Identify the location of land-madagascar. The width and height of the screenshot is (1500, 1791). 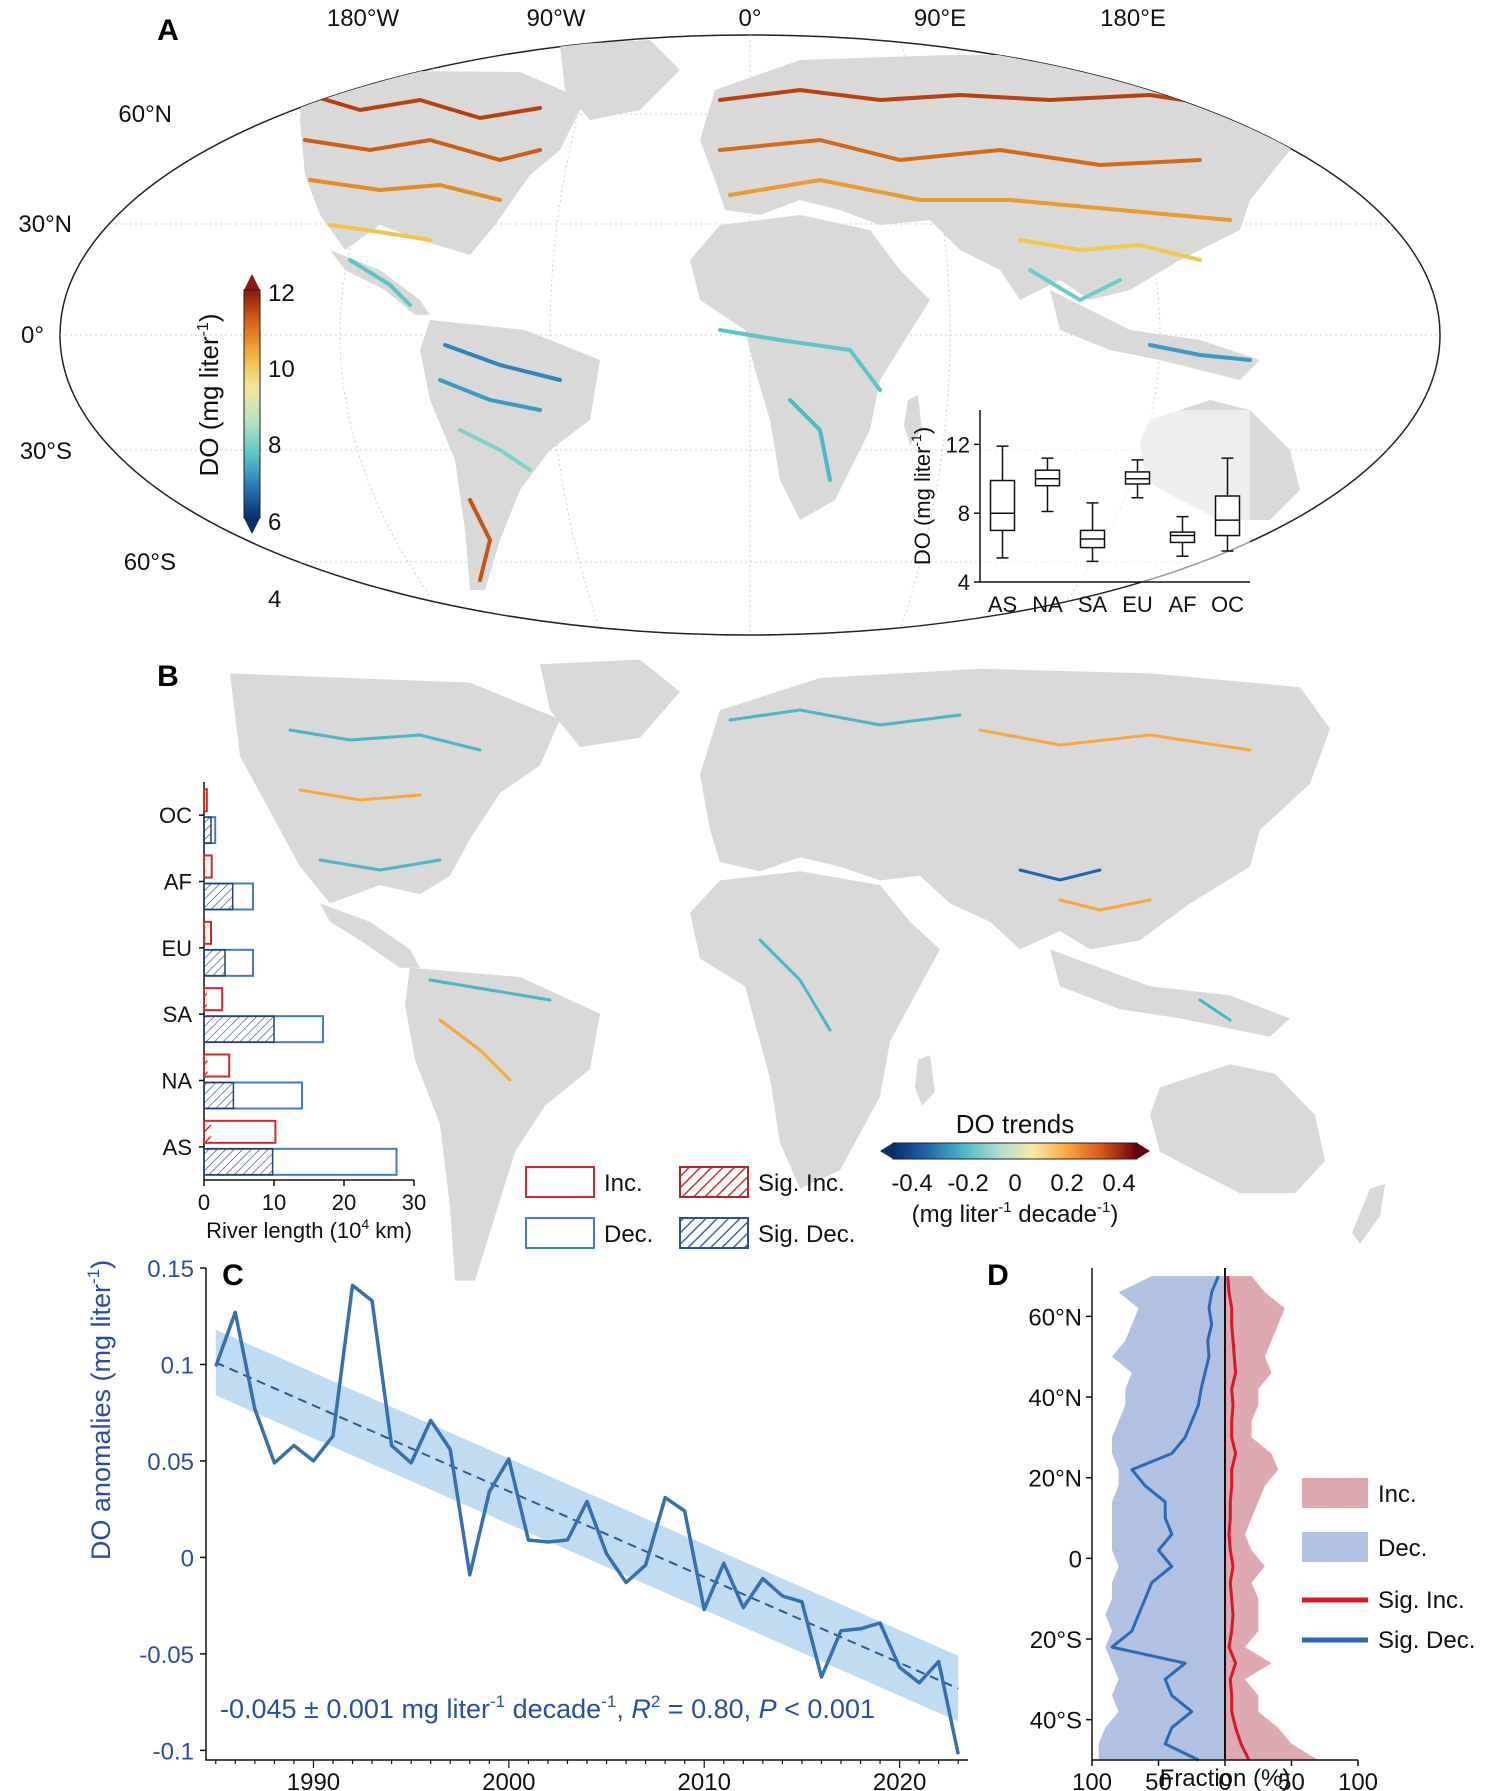
(913, 420).